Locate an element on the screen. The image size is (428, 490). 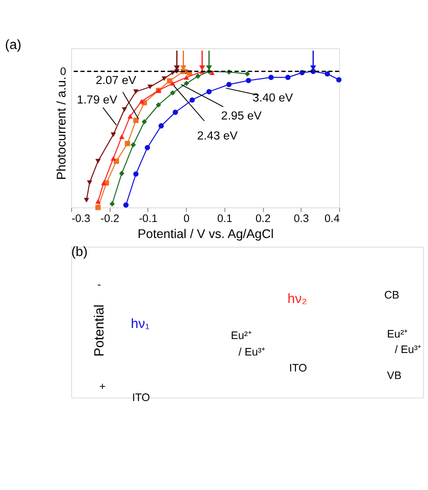
x-tick-label: 0.4 is located at coordinates (332, 219).